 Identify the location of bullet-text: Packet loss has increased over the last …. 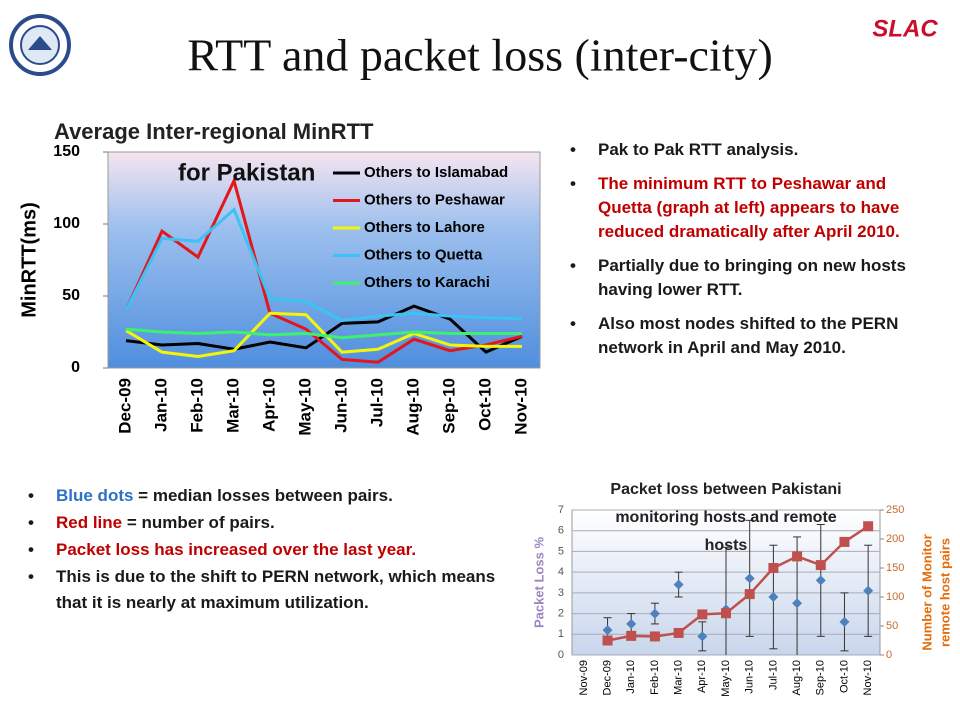
(236, 549).